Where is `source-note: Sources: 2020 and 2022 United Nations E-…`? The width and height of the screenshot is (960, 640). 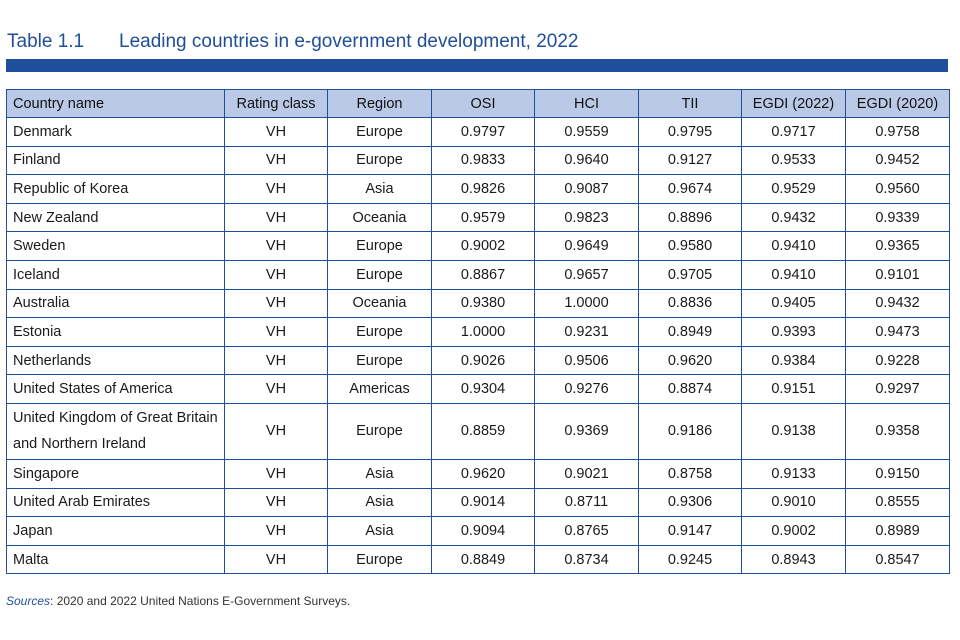 source-note: Sources: 2020 and 2022 United Nations E-… is located at coordinates (178, 601).